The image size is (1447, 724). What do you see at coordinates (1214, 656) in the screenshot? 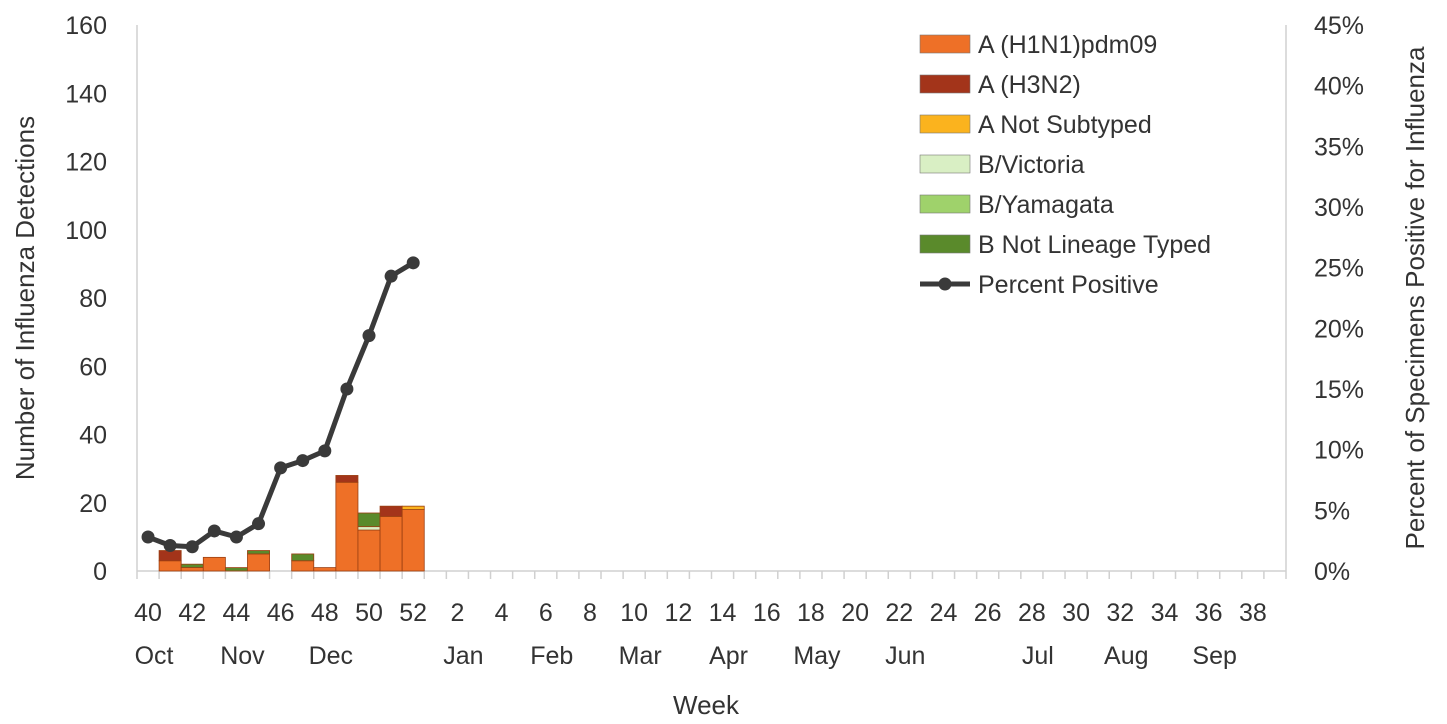
I see `x-month-label: Sep` at bounding box center [1214, 656].